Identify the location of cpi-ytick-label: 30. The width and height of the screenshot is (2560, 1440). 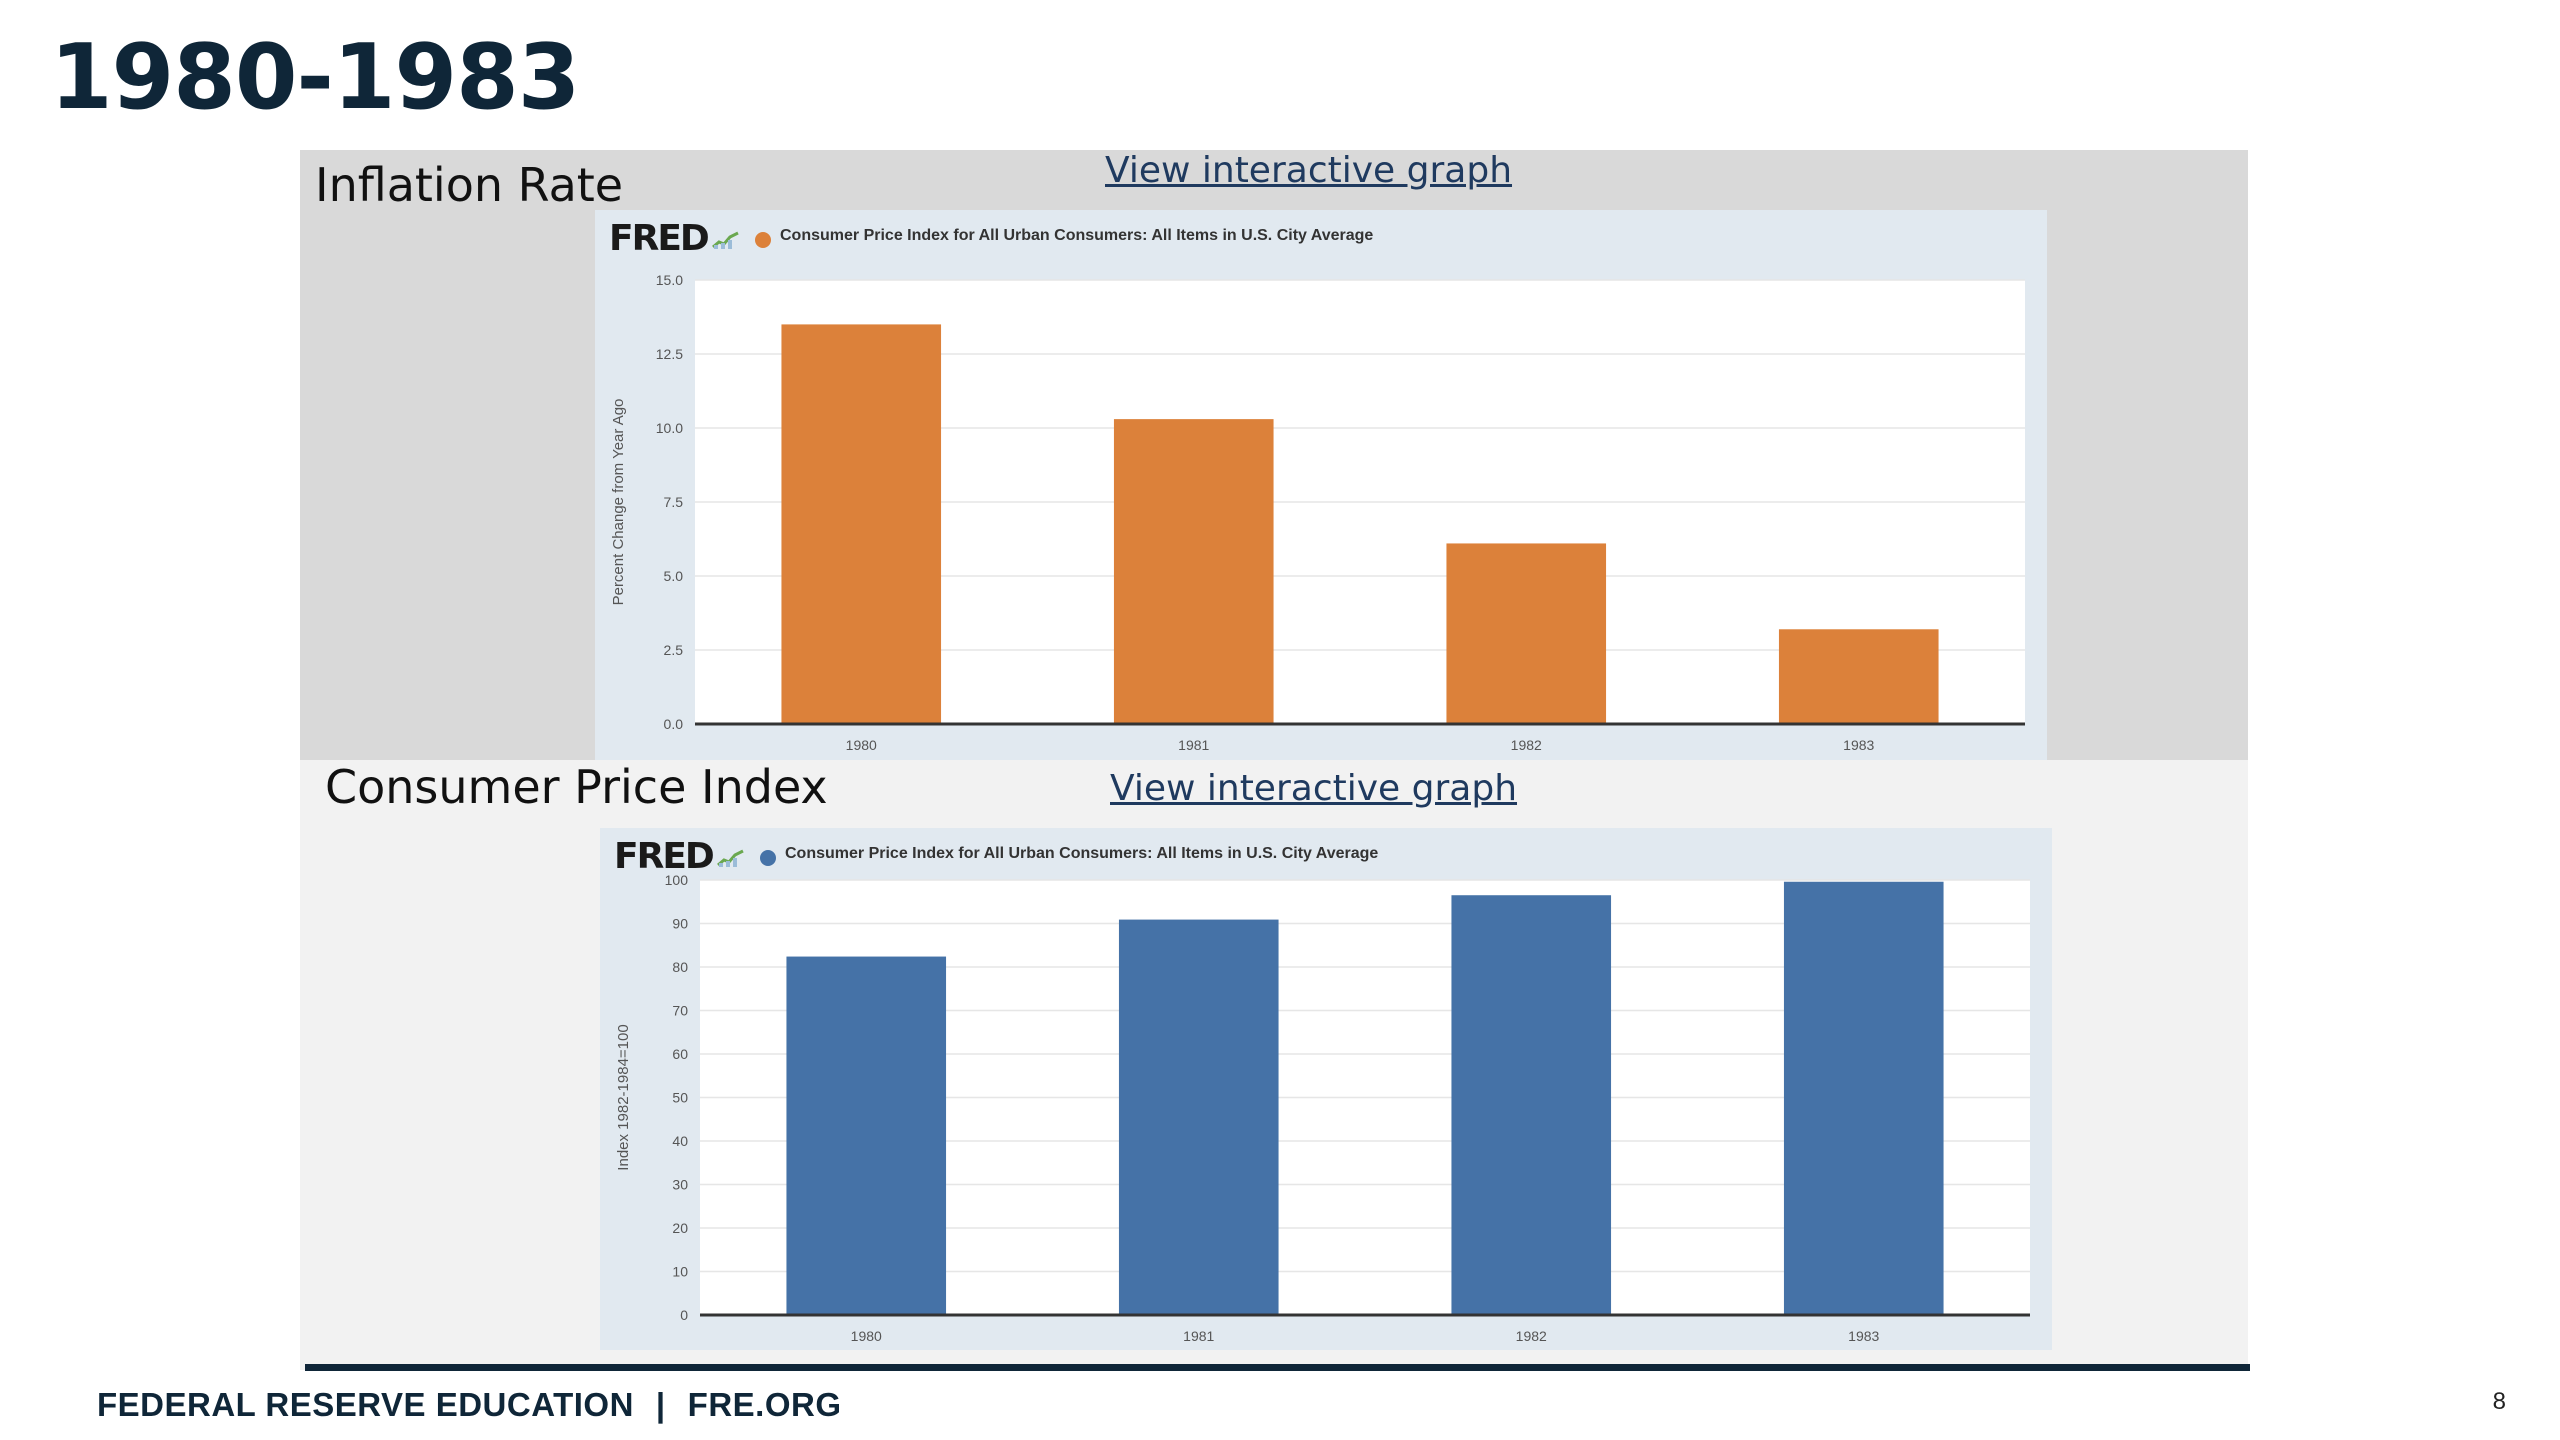
(680, 1185).